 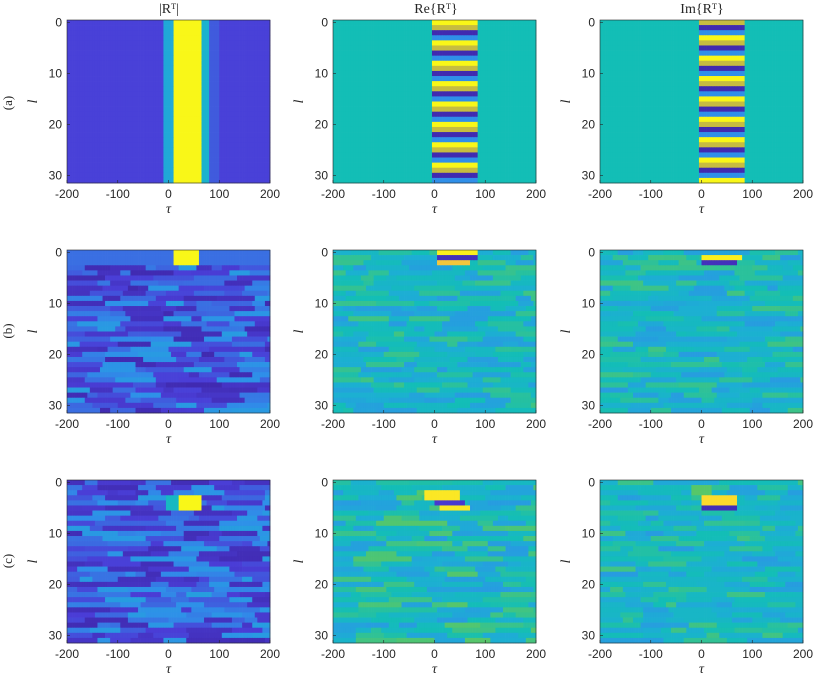 I want to click on column-title-real: Re{Rᵀ}, so click(x=435, y=9).